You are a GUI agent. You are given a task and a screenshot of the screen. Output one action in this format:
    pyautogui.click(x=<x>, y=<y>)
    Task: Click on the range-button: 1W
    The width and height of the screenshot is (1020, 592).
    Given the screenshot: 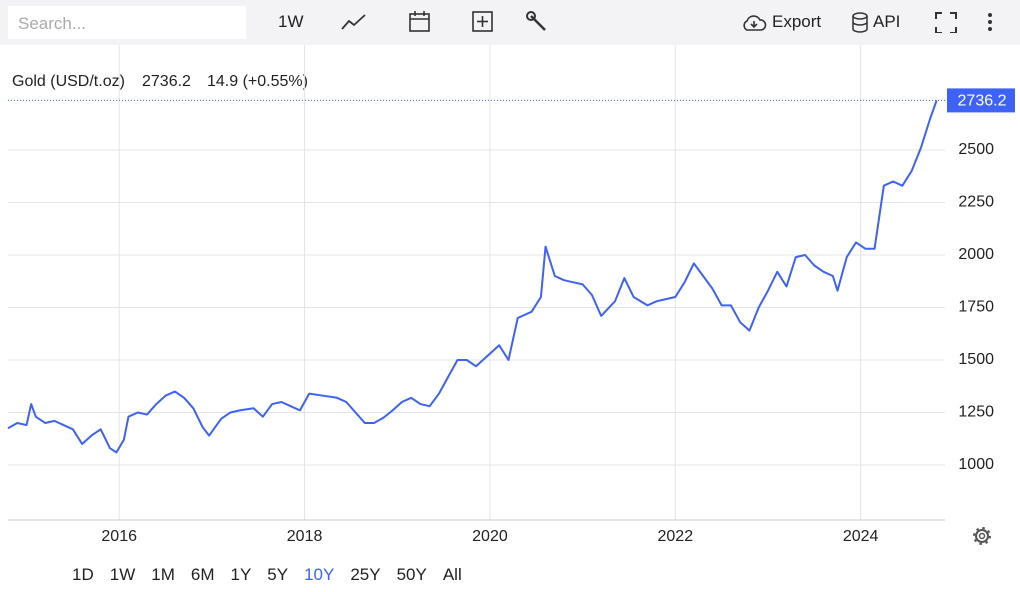 What is the action you would take?
    pyautogui.click(x=122, y=574)
    